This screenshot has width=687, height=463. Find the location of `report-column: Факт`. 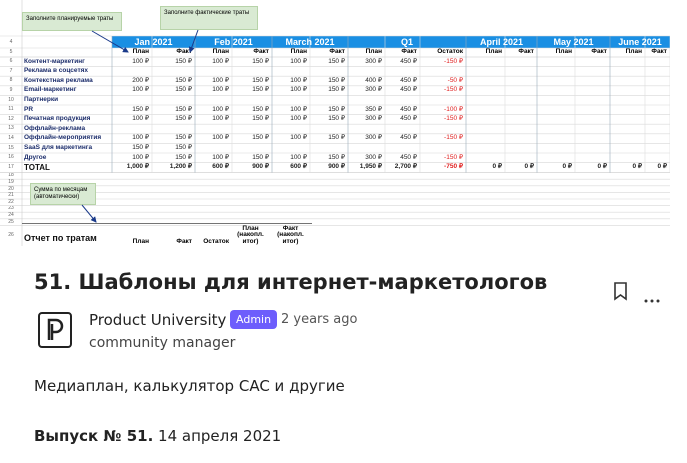

report-column: Факт is located at coordinates (184, 241).